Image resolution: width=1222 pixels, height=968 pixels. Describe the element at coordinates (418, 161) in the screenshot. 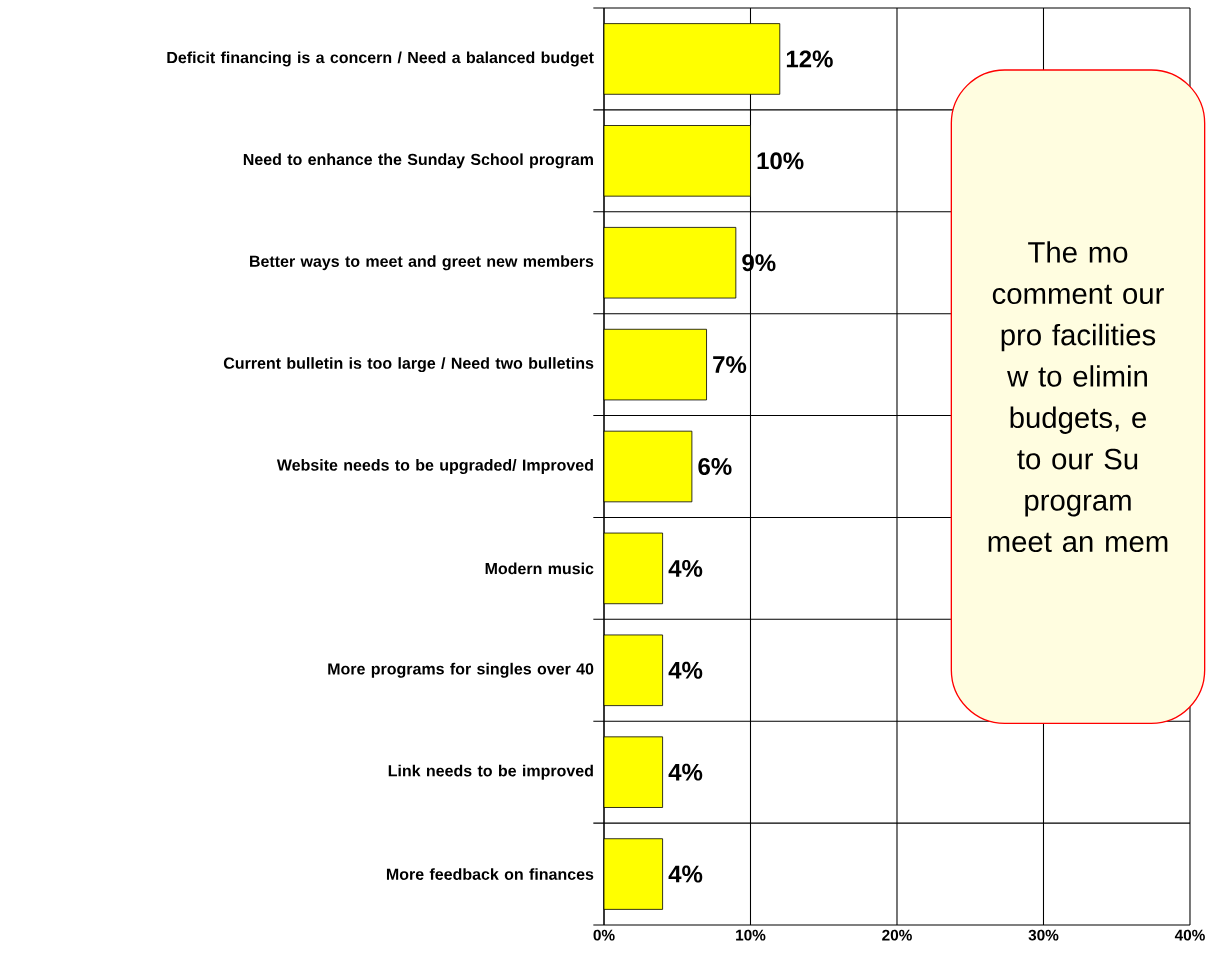

I see `y-tick-label: Need to enhance the Sunday School program` at that location.